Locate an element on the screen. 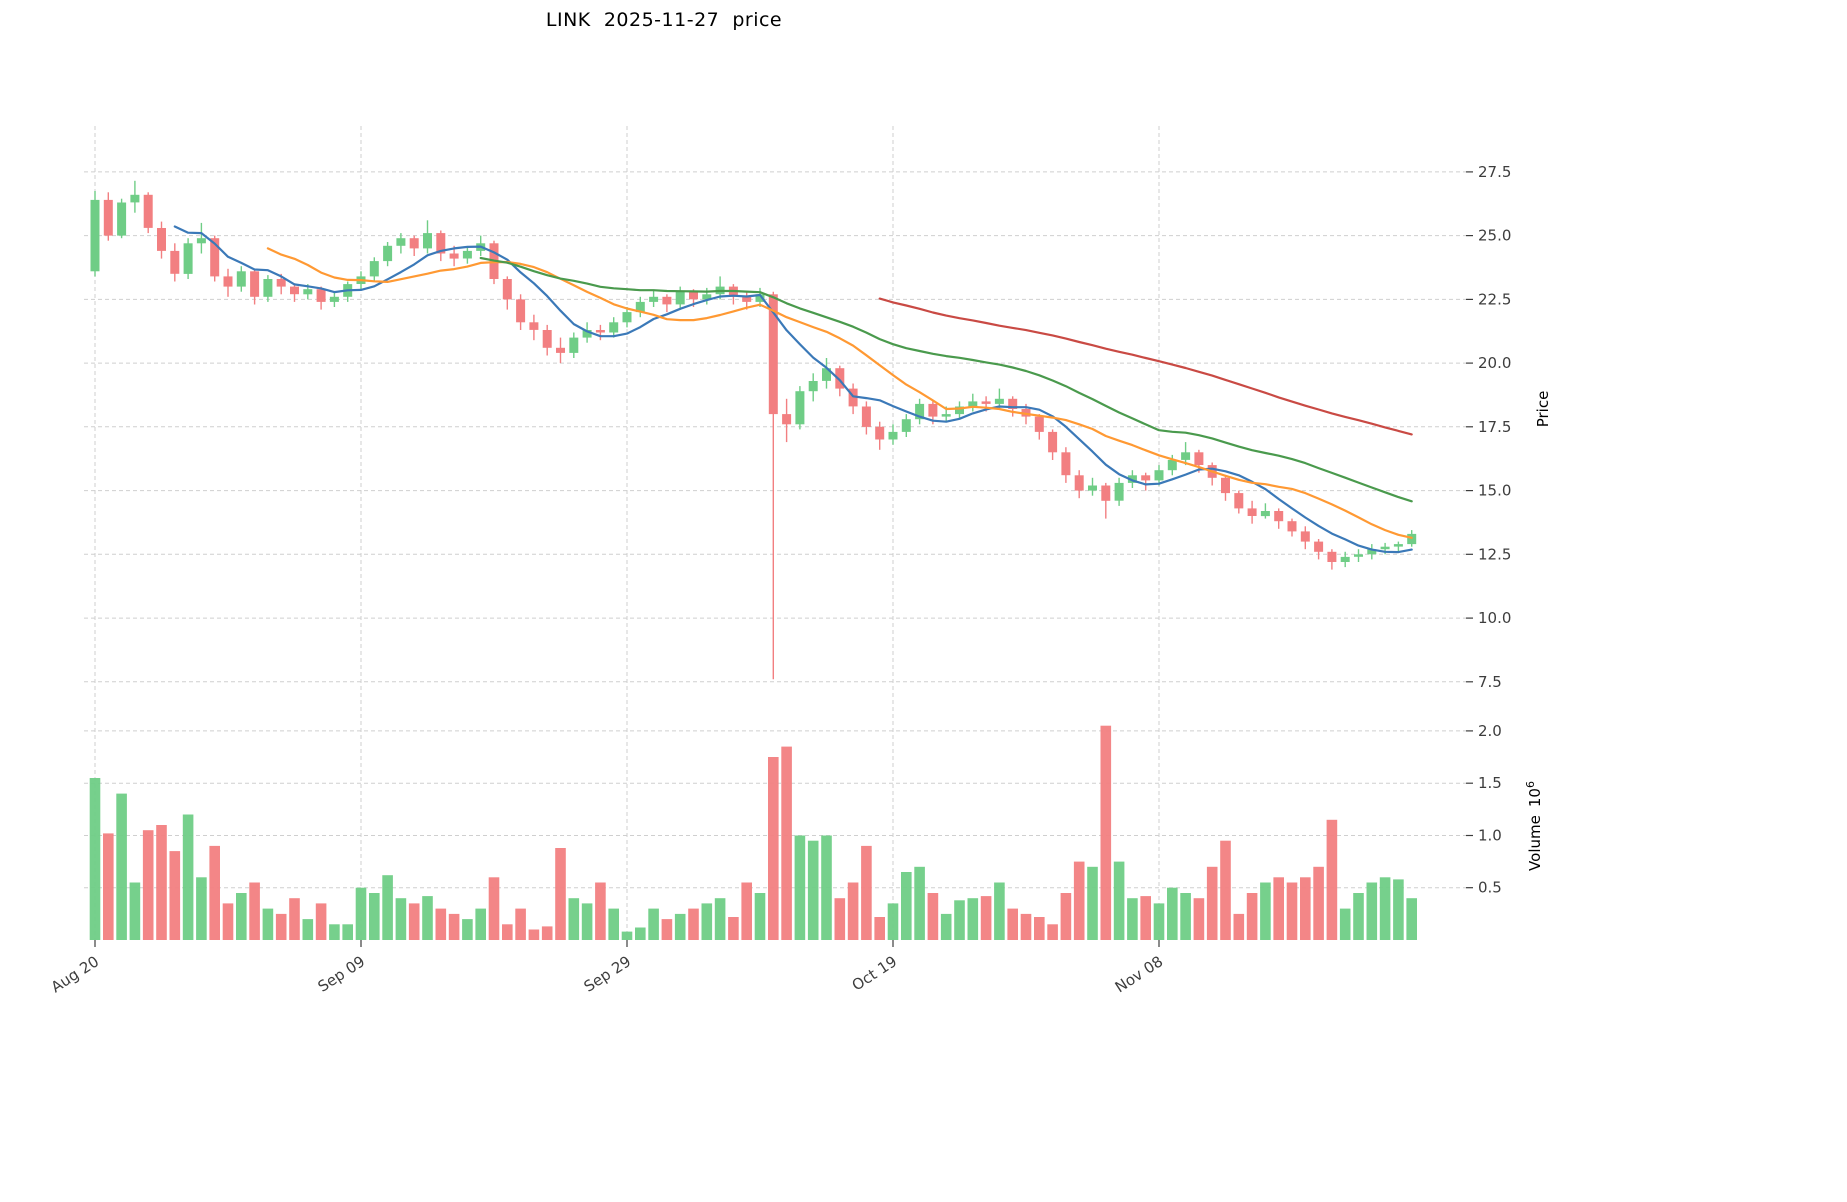 The width and height of the screenshot is (1847, 1202). volume-axis-label: Volume 106 is located at coordinates (1534, 826).